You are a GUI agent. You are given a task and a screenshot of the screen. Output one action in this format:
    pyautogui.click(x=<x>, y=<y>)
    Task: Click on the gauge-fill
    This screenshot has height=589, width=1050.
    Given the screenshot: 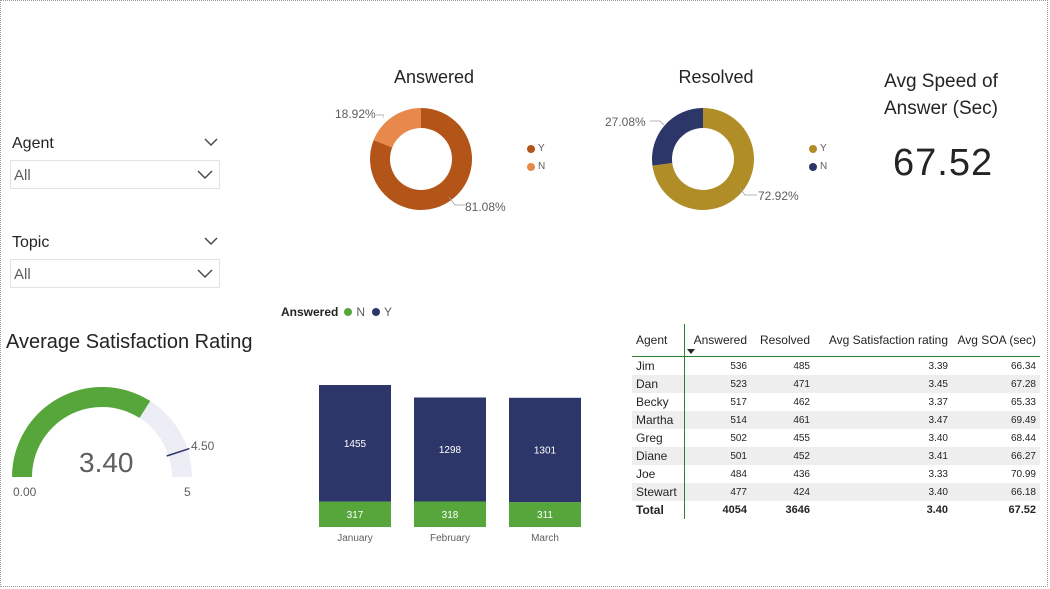 What is the action you would take?
    pyautogui.click(x=81, y=432)
    